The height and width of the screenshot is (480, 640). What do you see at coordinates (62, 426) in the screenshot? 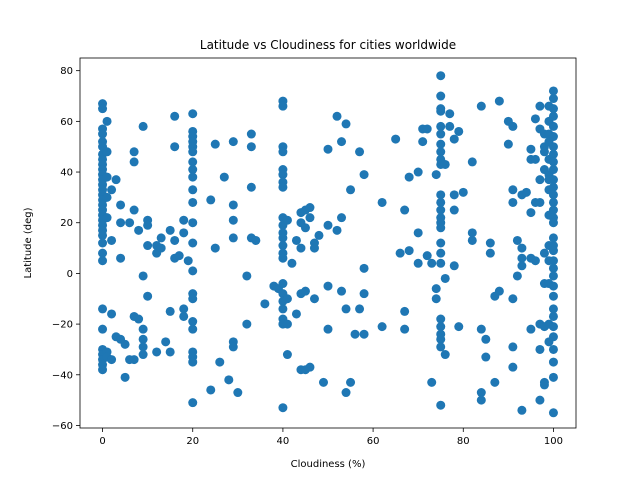
I see `y-tick-label: −60` at bounding box center [62, 426].